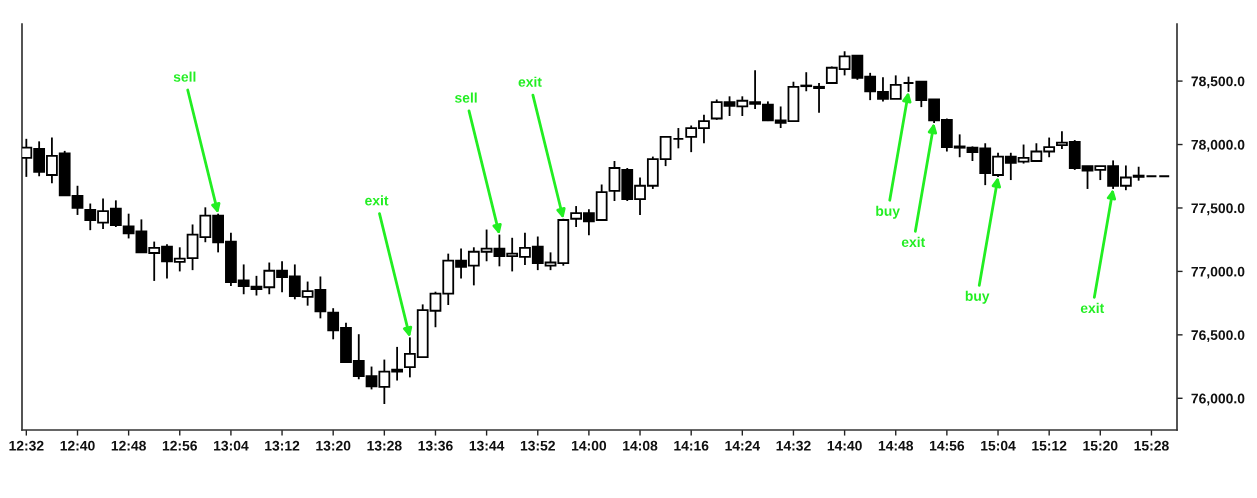 This screenshot has width=1257, height=498. I want to click on x-tick-label: 14:40, so click(844, 445).